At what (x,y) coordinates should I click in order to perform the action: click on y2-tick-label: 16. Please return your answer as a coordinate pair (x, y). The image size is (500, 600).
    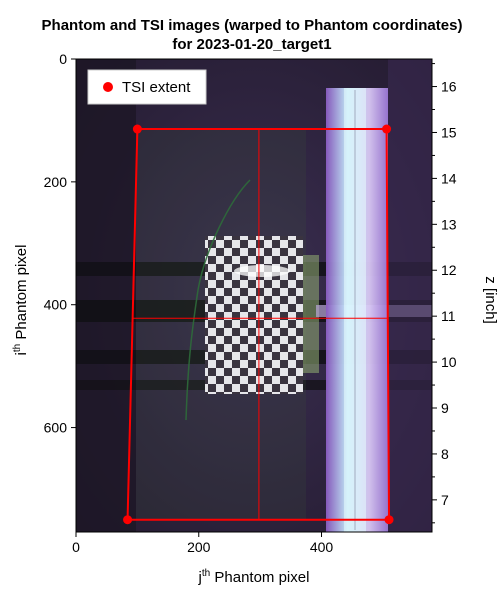
    Looking at the image, I should click on (449, 87).